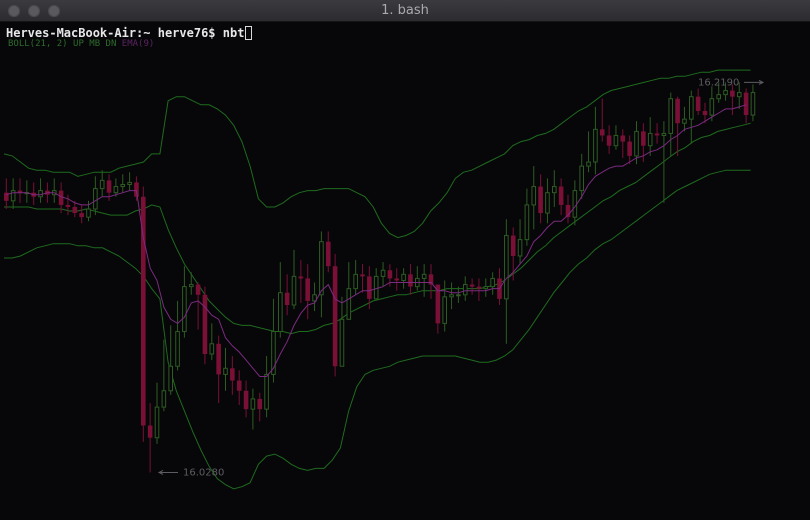 Image resolution: width=810 pixels, height=520 pixels. What do you see at coordinates (203, 472) in the screenshot?
I see `min-price-label: 16.0280` at bounding box center [203, 472].